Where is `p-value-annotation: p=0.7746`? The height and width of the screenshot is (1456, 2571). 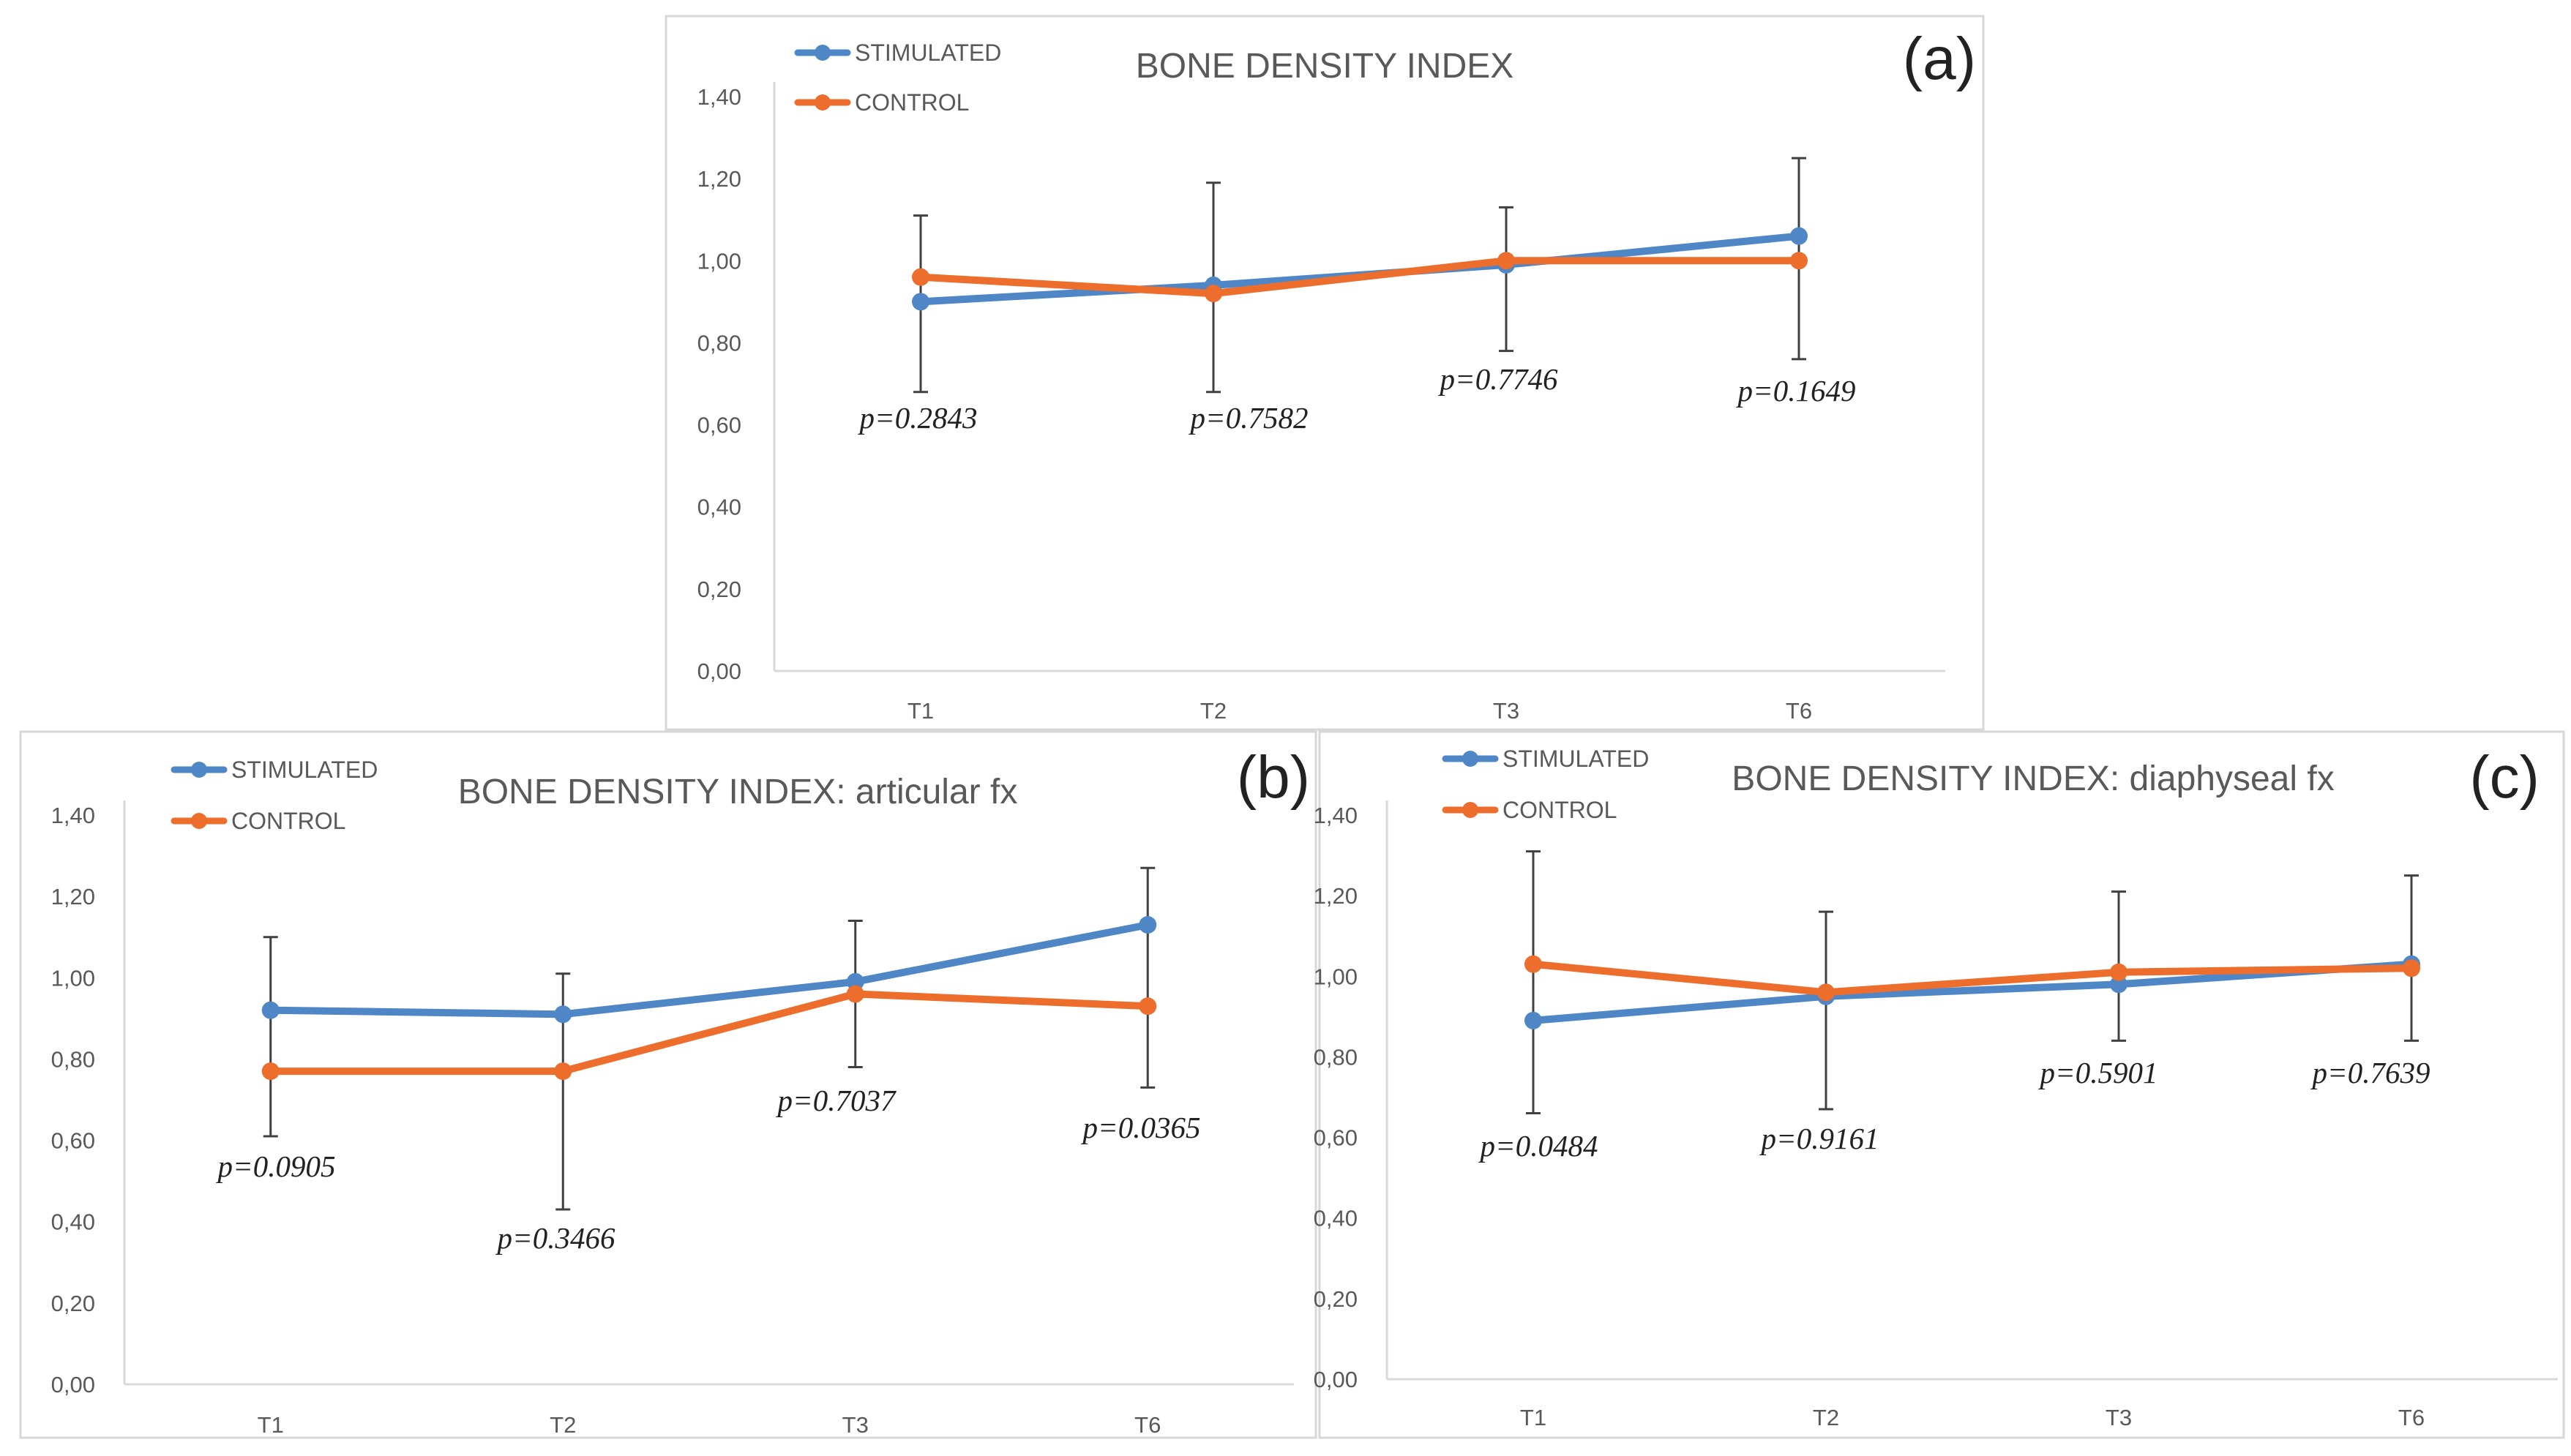 p-value-annotation: p=0.7746 is located at coordinates (1498, 379).